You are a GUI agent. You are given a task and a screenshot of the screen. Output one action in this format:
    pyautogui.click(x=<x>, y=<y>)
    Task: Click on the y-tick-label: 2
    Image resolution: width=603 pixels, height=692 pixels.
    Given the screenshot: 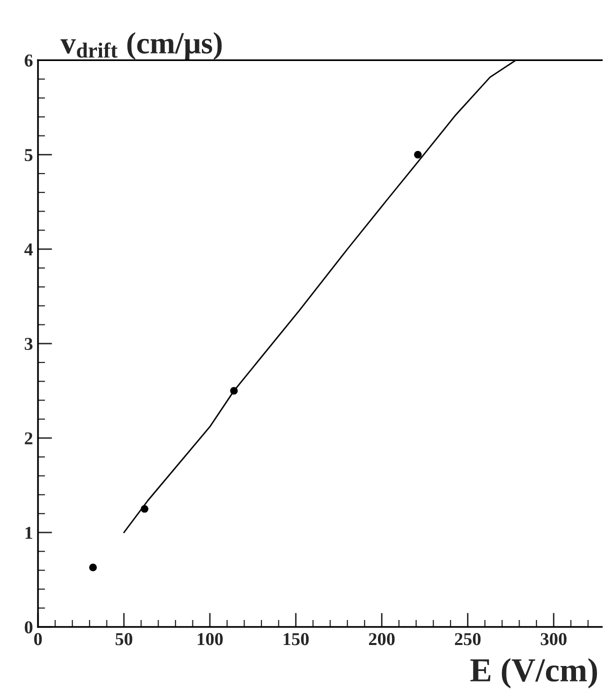 What is the action you would take?
    pyautogui.click(x=28, y=438)
    